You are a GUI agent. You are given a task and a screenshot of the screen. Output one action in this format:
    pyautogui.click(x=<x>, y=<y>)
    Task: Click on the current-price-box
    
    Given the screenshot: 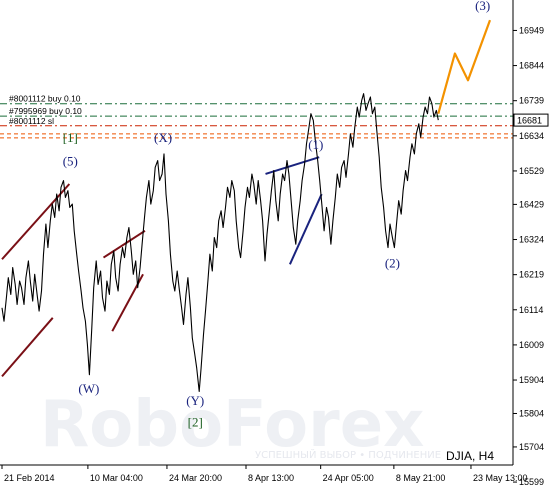 What is the action you would take?
    pyautogui.click(x=531, y=120)
    